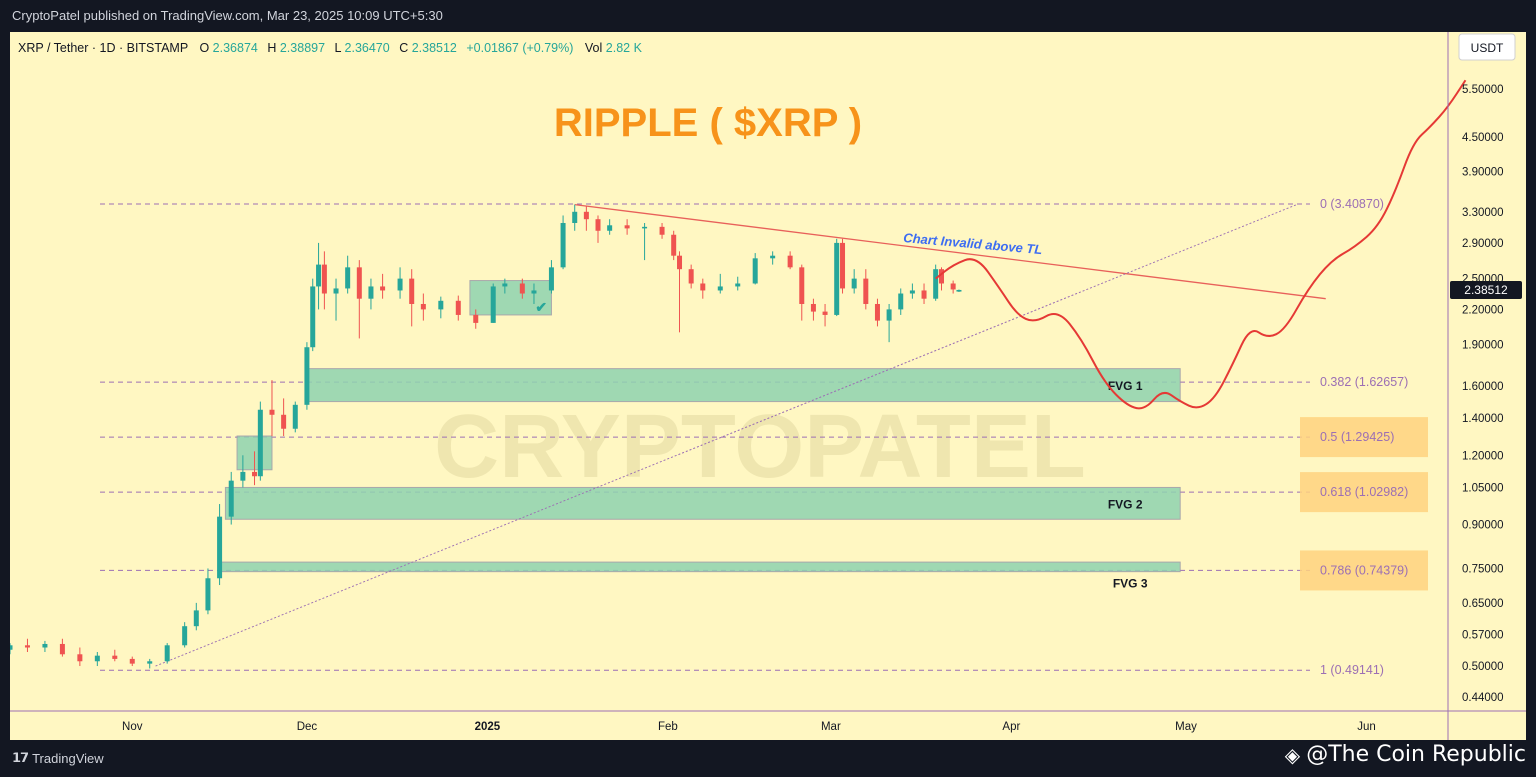  What do you see at coordinates (20, 757) in the screenshot?
I see `tradingview-mark-icon: 𝟭𝟳` at bounding box center [20, 757].